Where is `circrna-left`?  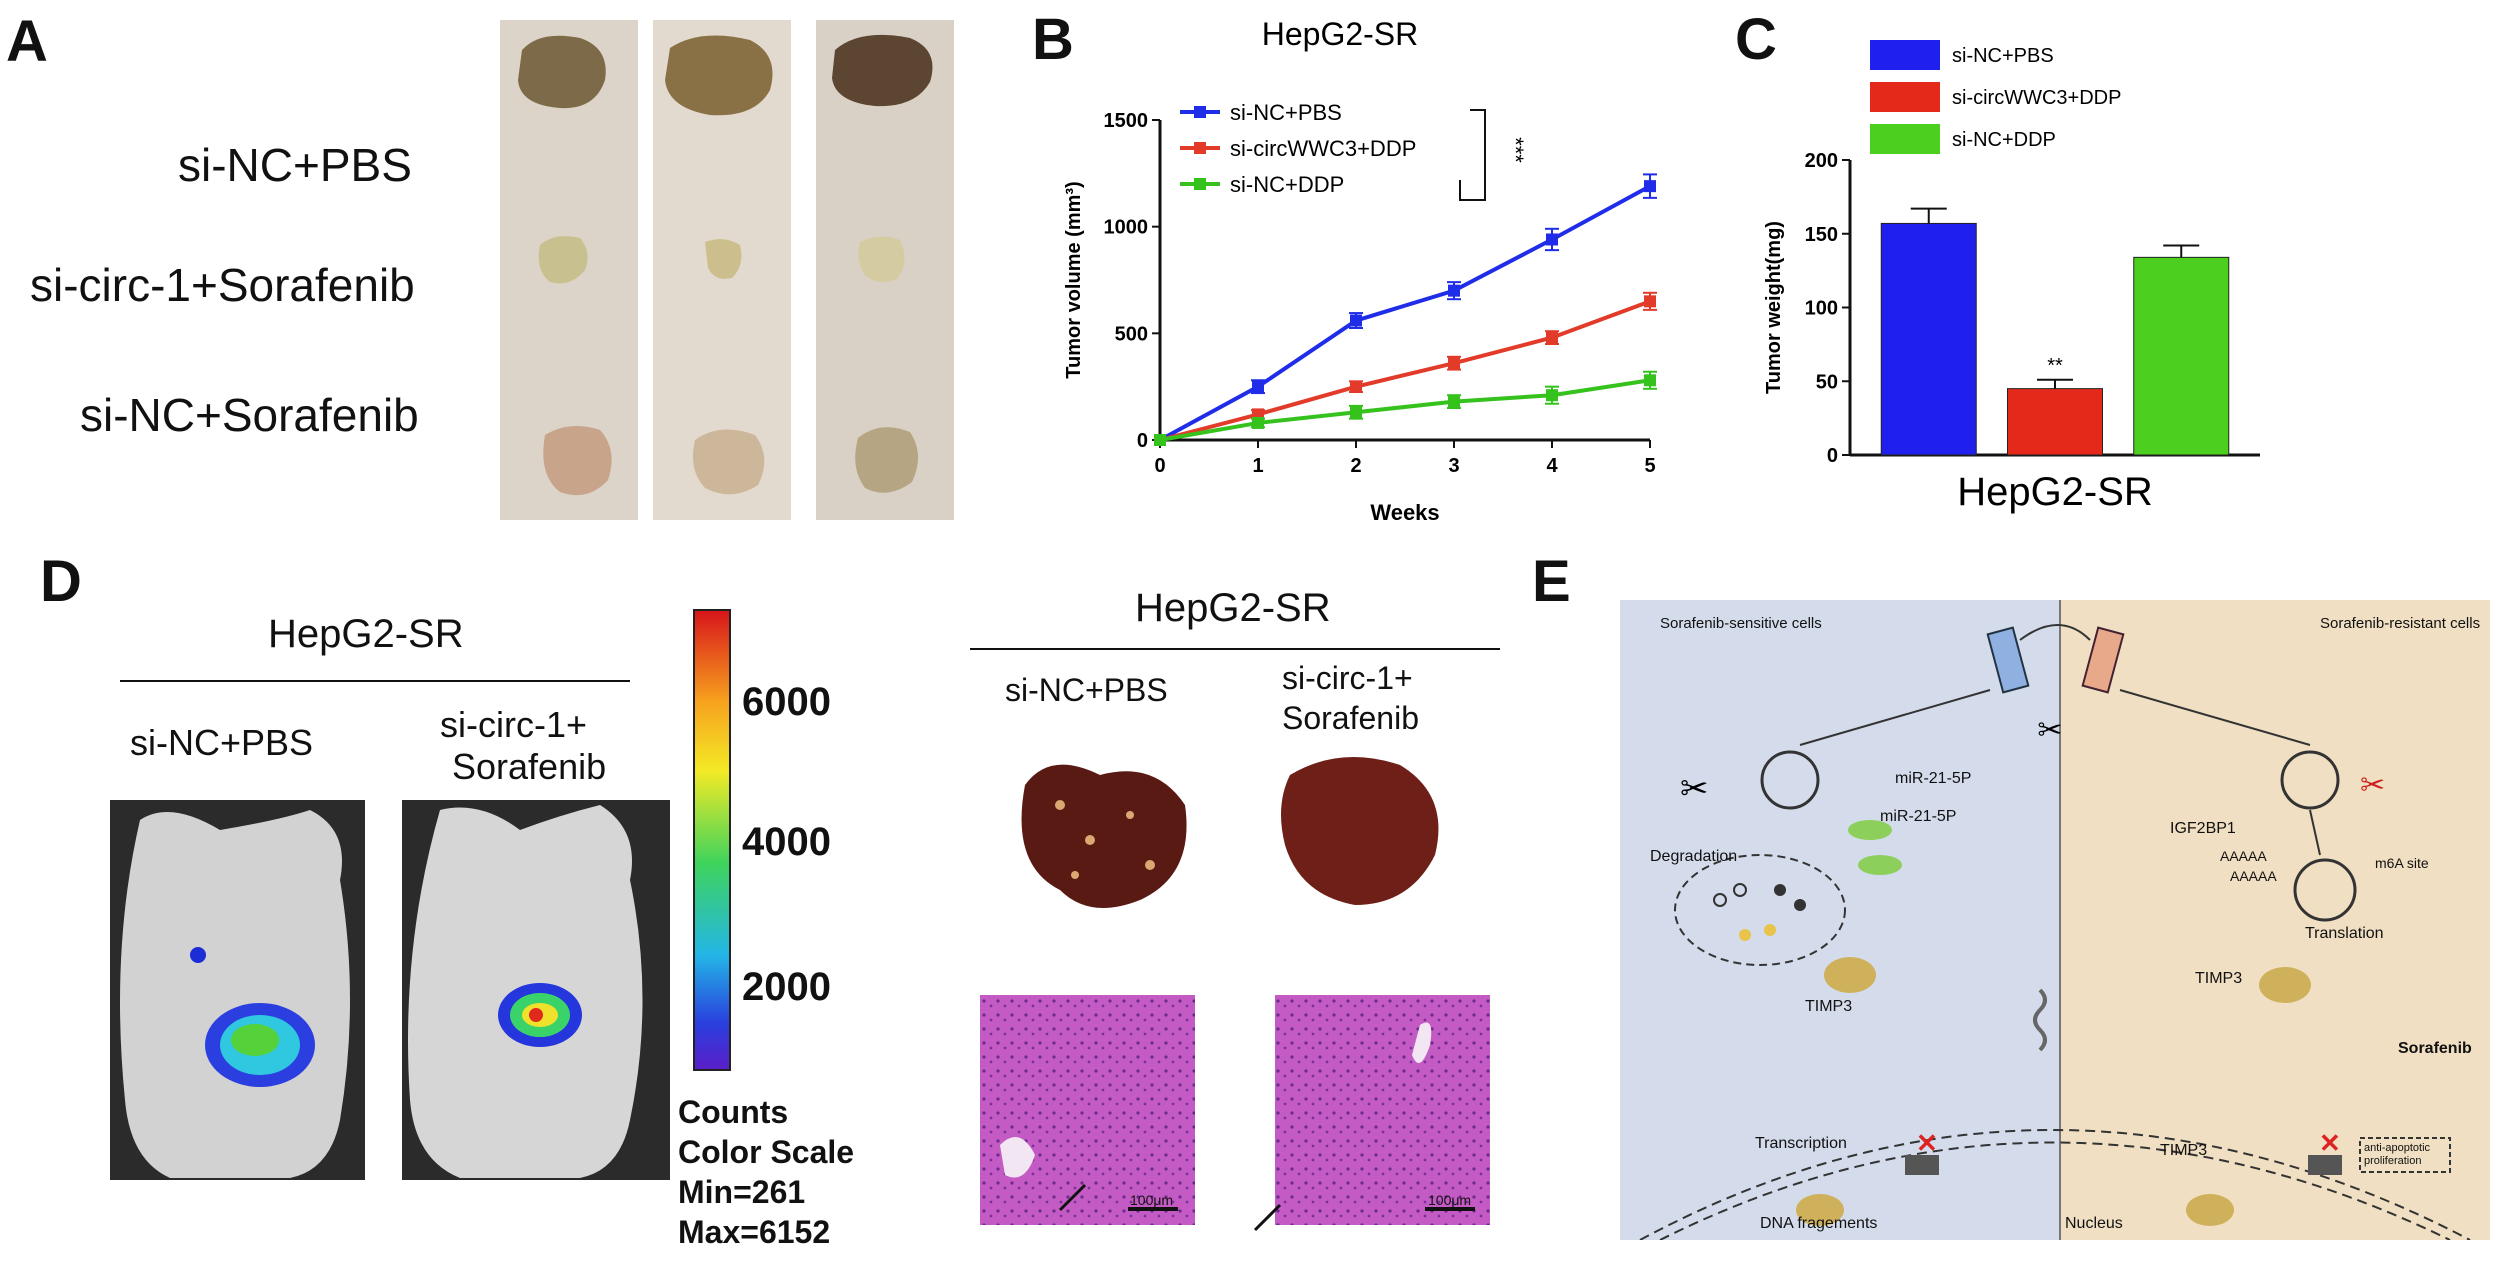 circrna-left is located at coordinates (1790, 780).